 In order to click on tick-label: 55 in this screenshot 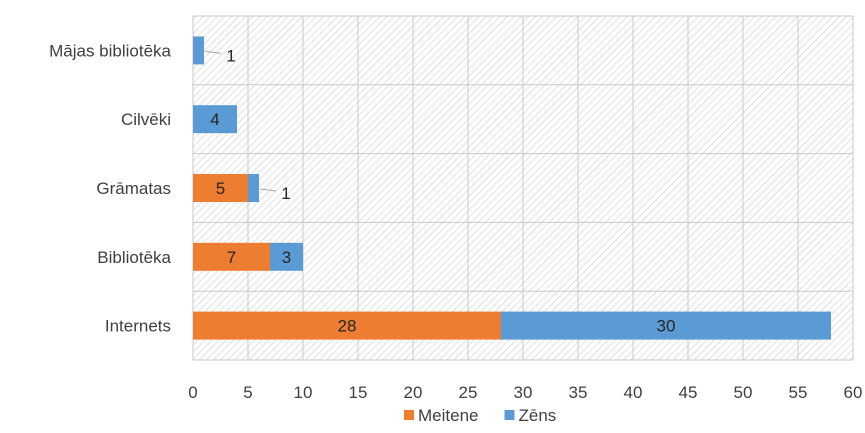, I will do `click(798, 392)`.